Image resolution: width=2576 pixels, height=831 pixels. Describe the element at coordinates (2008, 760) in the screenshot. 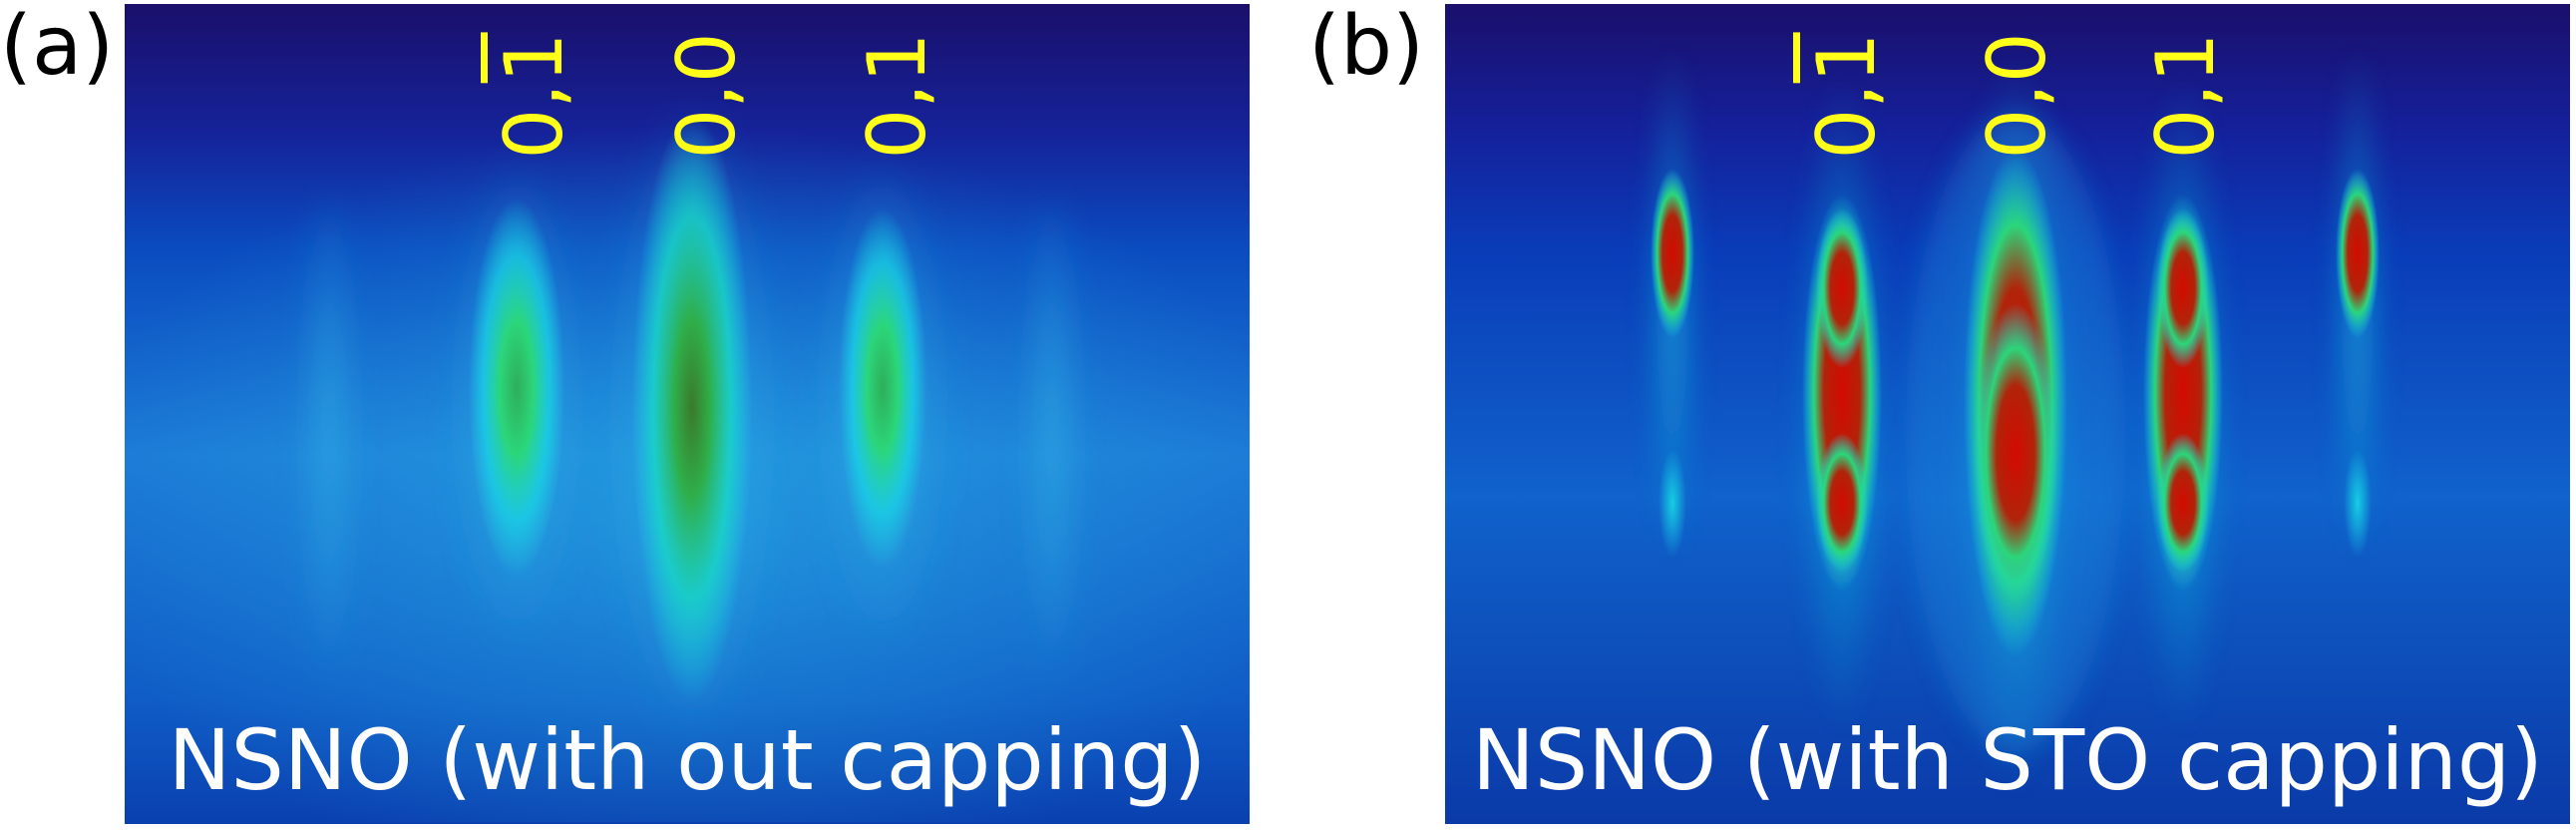

I see `caption-b: NSNO (with STO capping)` at that location.